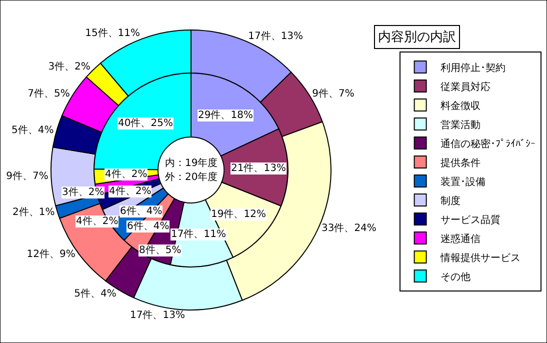 The height and width of the screenshot is (343, 547). Describe the element at coordinates (191, 163) in the screenshot. I see `text: 内：19年度` at that location.